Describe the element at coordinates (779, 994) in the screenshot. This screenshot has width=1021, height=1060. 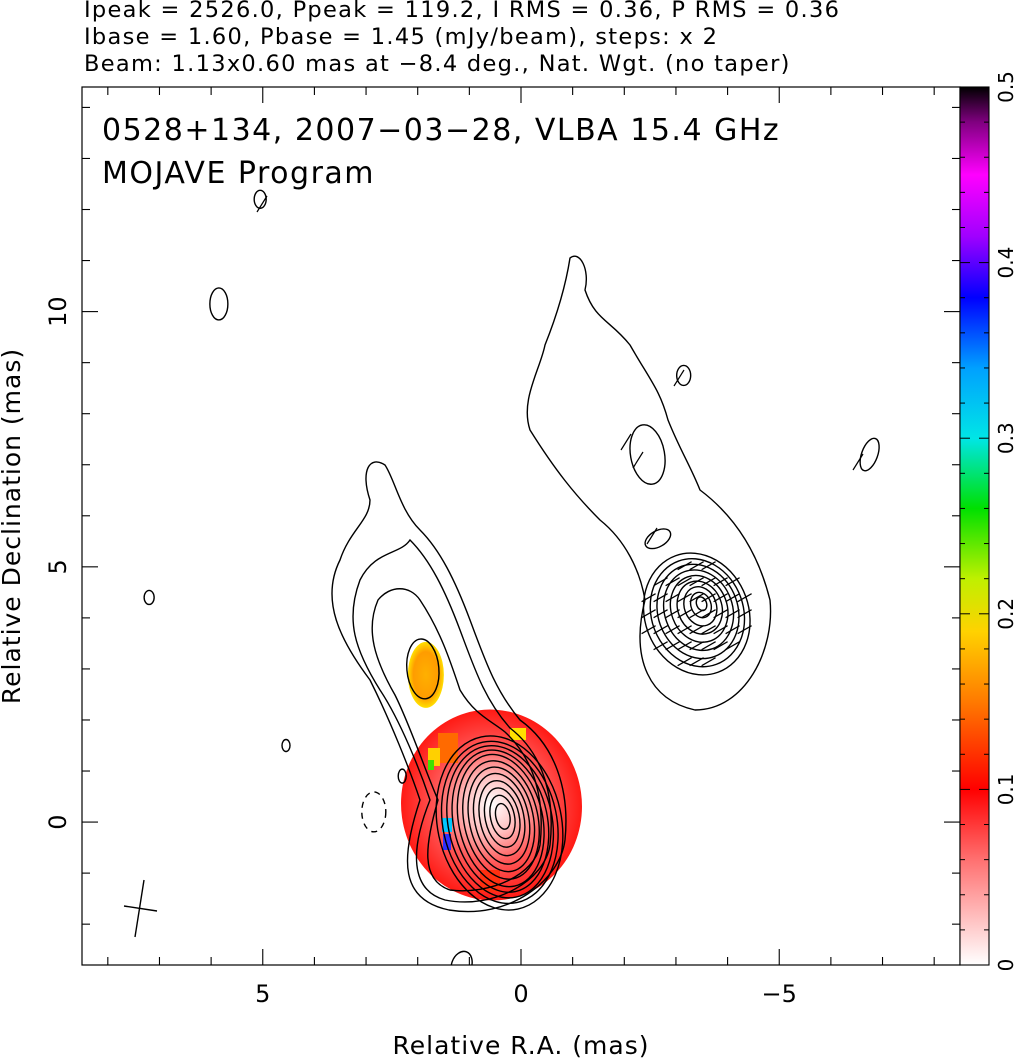
I see `x-tick-label: −5` at that location.